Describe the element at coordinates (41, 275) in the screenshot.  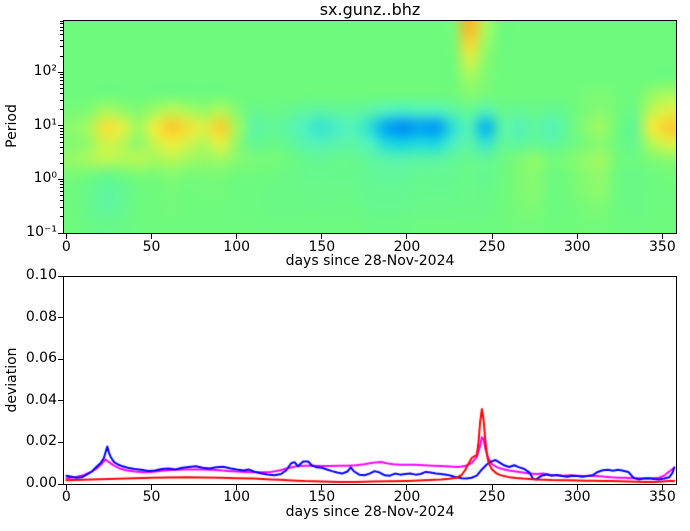
I see `y-tick-label: 0.10` at that location.